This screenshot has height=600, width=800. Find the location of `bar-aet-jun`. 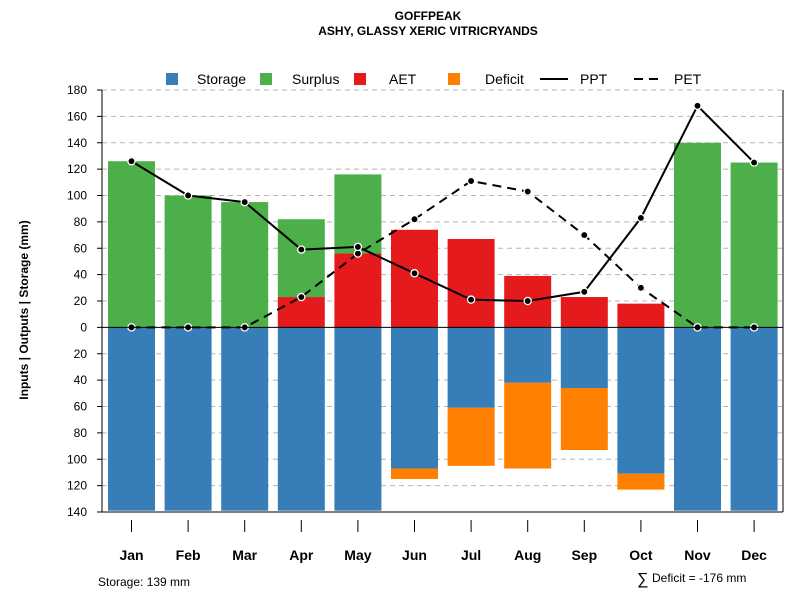

bar-aet-jun is located at coordinates (414, 278).